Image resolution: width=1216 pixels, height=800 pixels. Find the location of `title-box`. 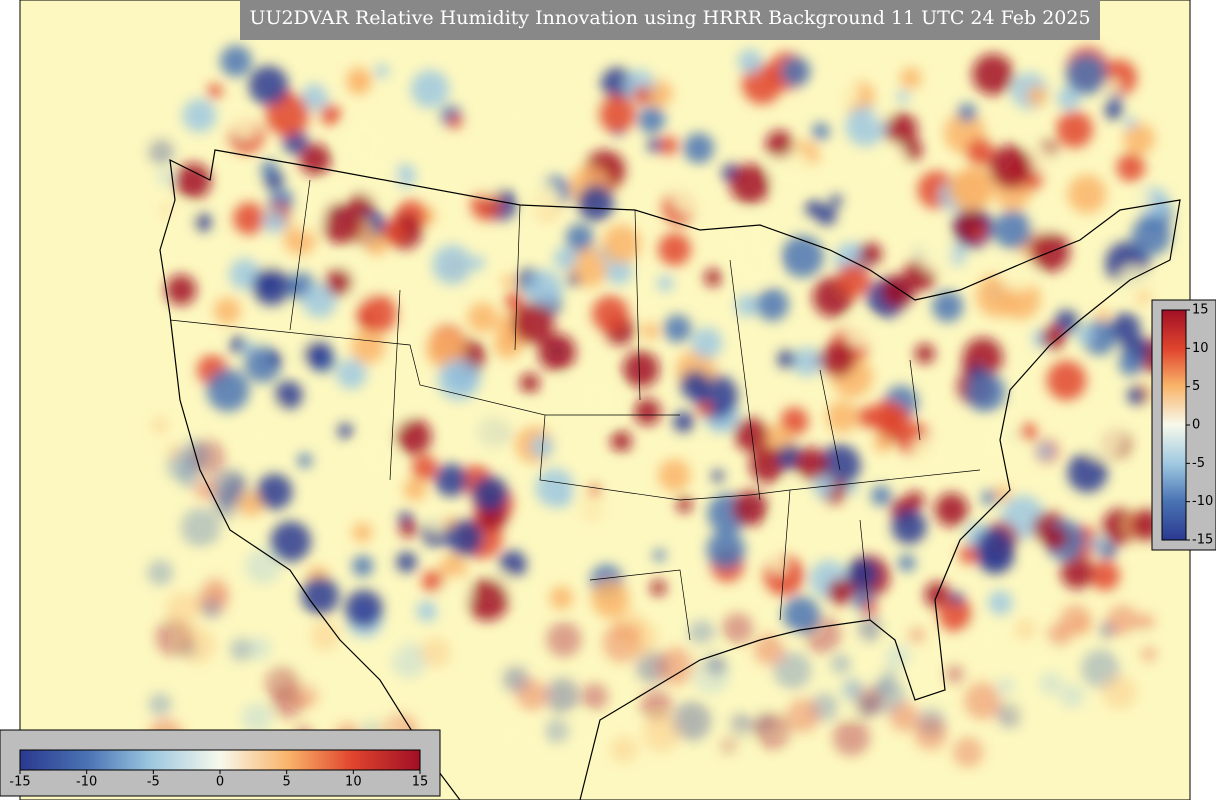

title-box is located at coordinates (670, 20).